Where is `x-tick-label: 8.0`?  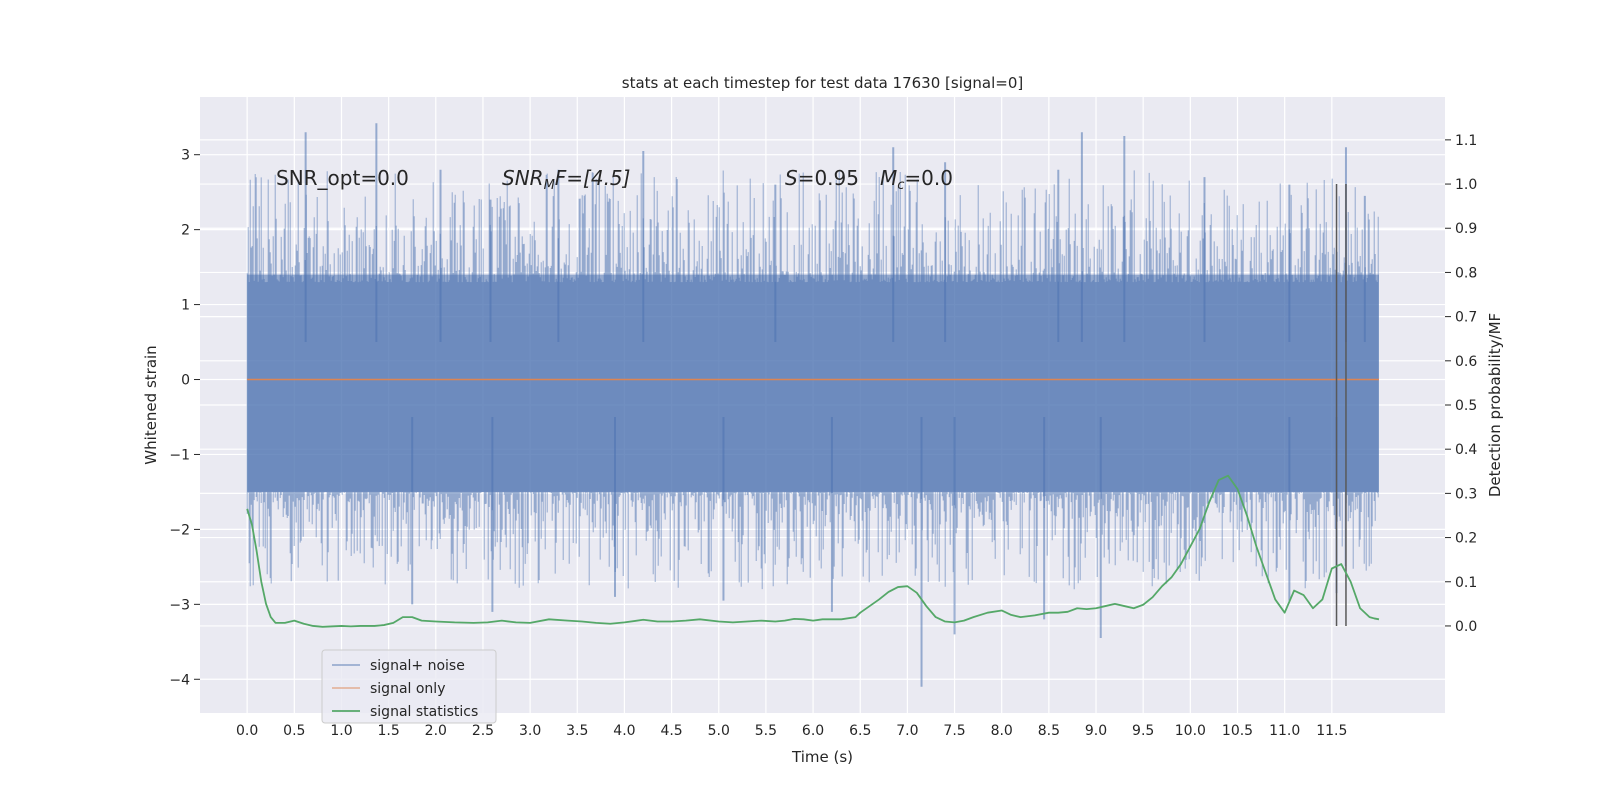
x-tick-label: 8.0 is located at coordinates (1002, 731).